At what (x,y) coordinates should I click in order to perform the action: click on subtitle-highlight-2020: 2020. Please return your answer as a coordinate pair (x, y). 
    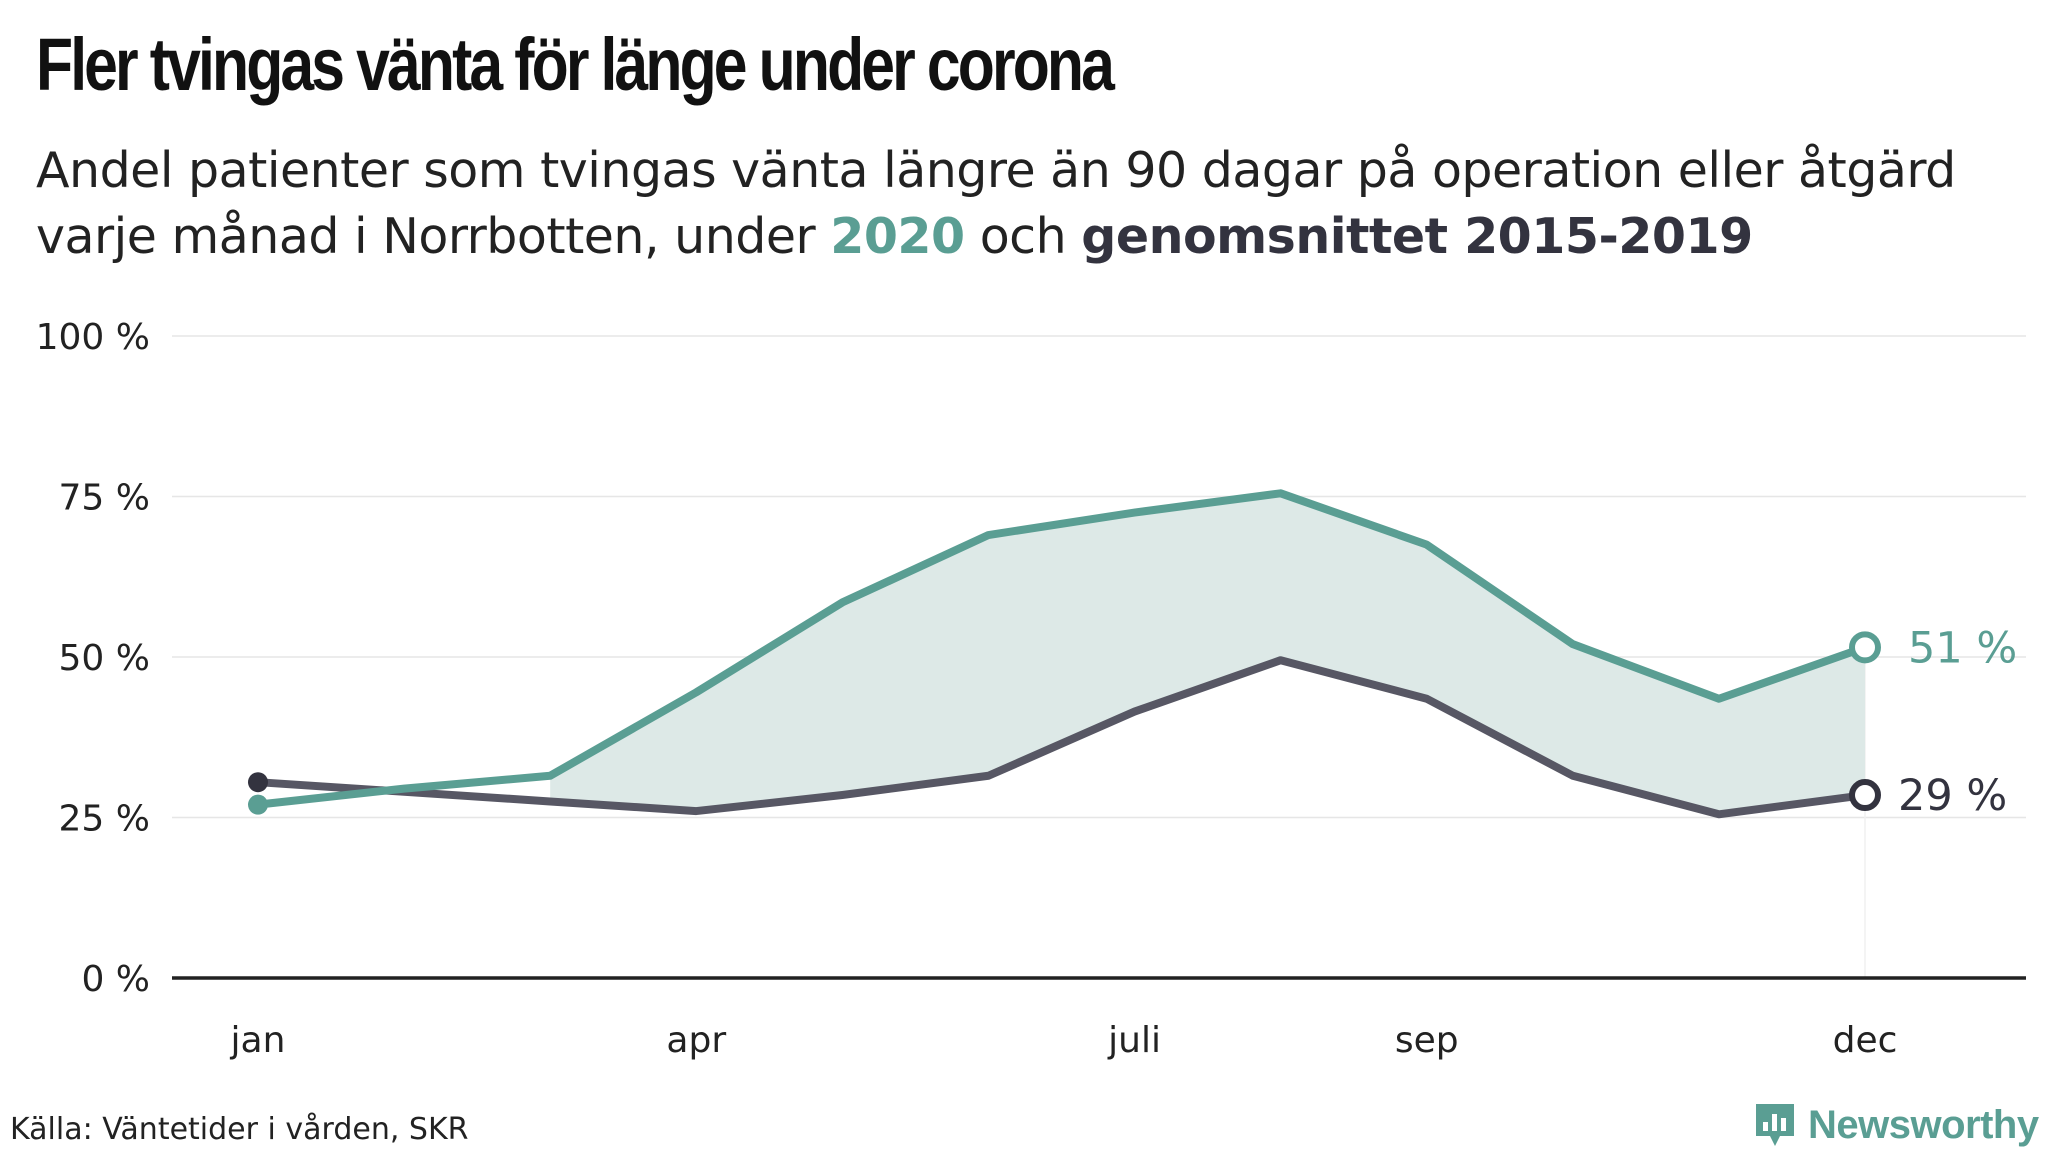
    Looking at the image, I should click on (897, 236).